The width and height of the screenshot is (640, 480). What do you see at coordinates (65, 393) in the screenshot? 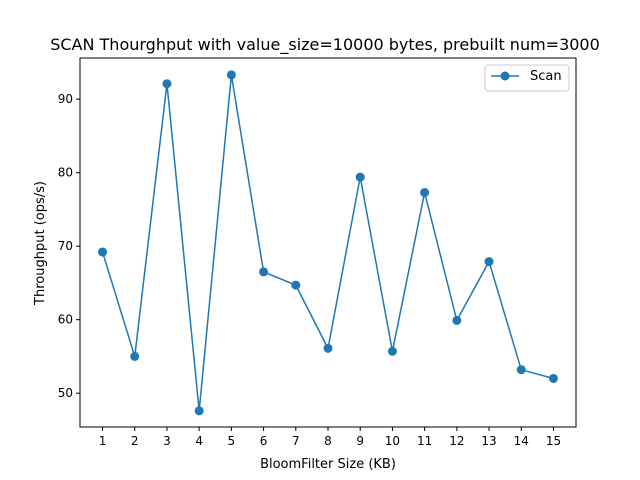
I see `y-tick-label: 50` at bounding box center [65, 393].